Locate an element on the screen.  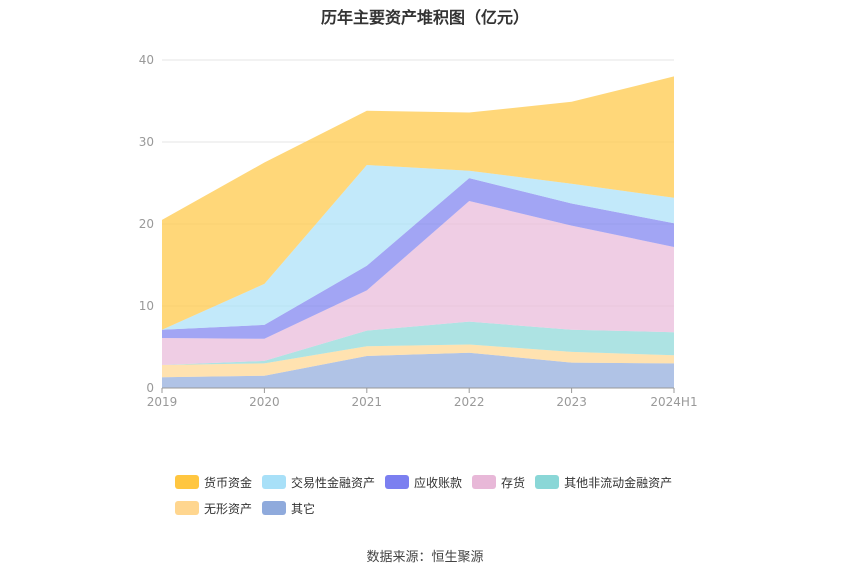
y-tick-label: 30 is located at coordinates (146, 142).